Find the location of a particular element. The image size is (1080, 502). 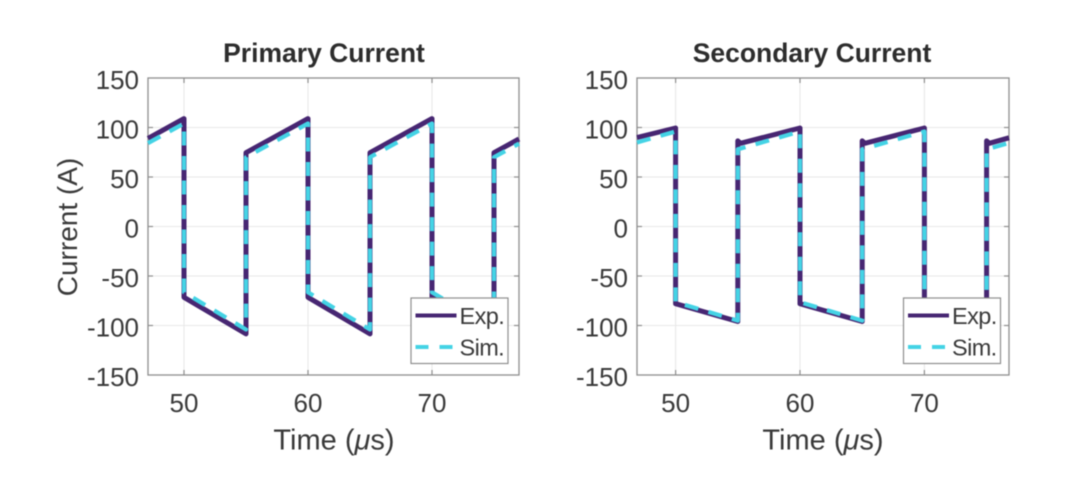

svg-text: Current (A) is located at coordinates (67, 227).